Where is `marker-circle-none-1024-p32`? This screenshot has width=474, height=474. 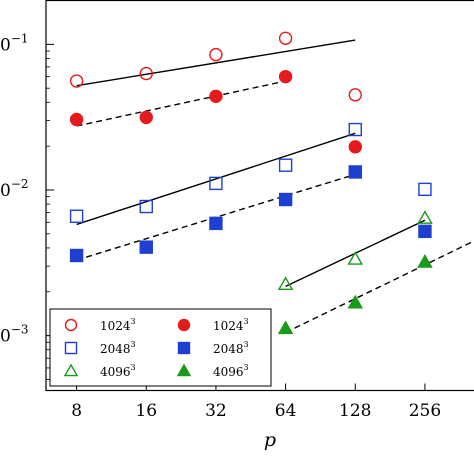
marker-circle-none-1024-p32 is located at coordinates (216, 54).